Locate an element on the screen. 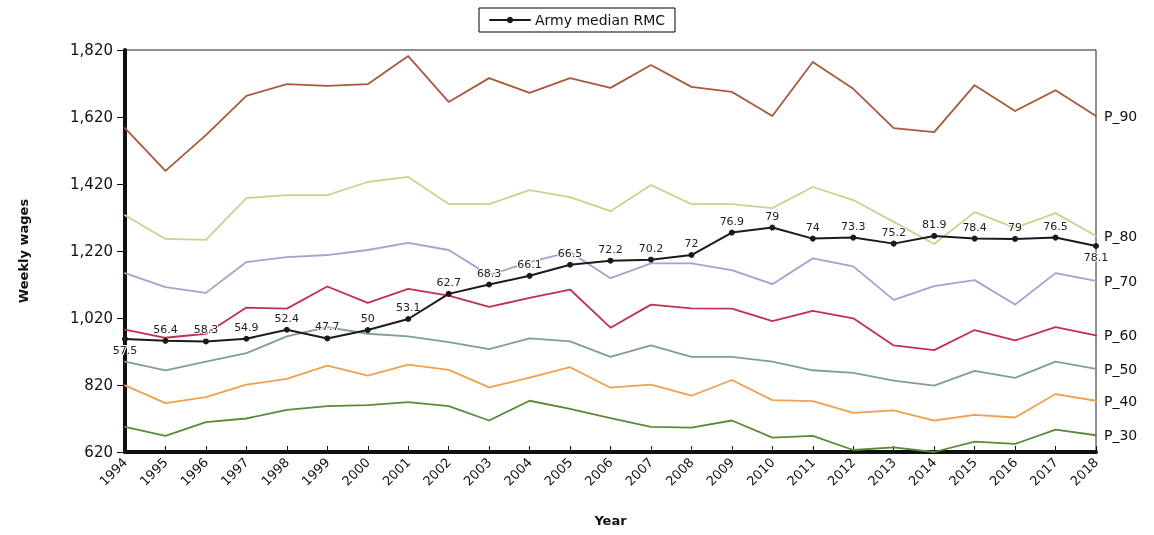 The height and width of the screenshot is (535, 1154). annotation: 56.4 is located at coordinates (165, 329).